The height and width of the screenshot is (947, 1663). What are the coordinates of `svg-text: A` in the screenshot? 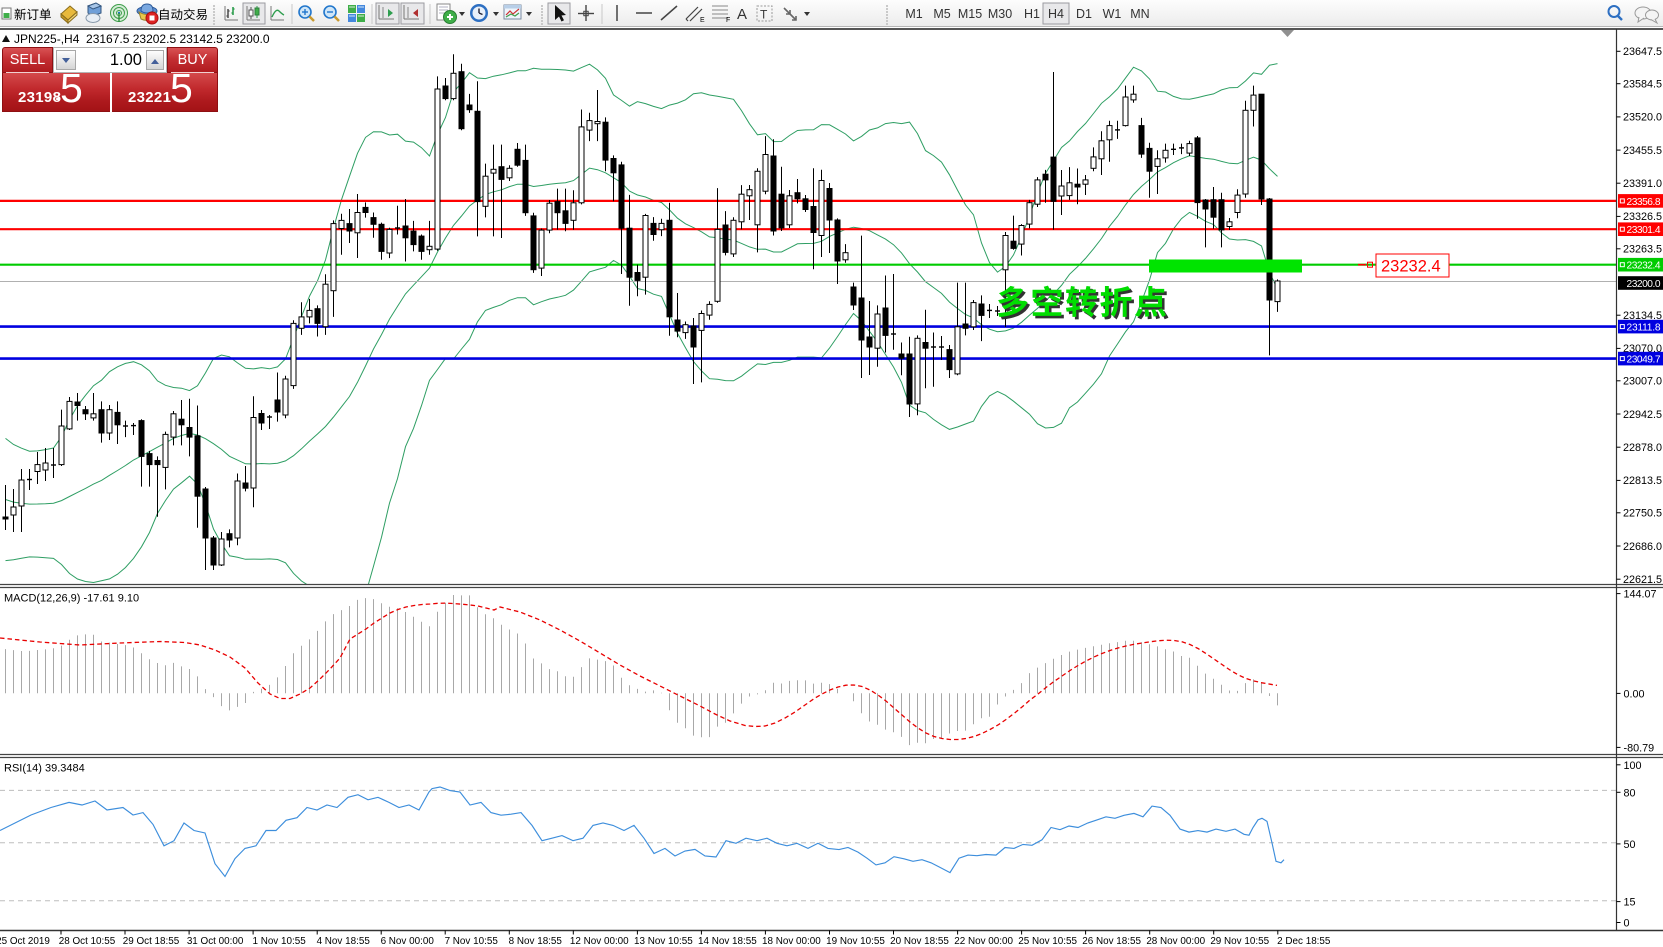 It's located at (742, 14).